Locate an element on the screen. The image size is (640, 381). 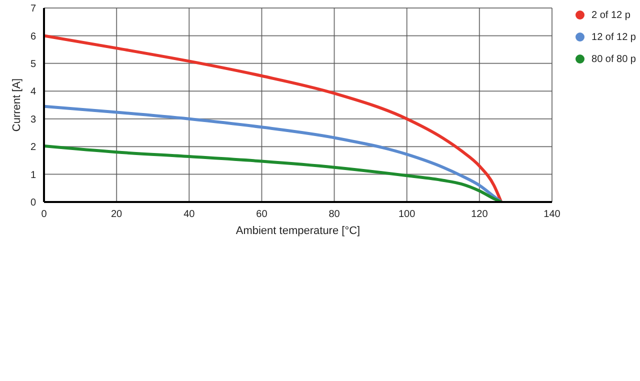
line-series is located at coordinates (273, 173).